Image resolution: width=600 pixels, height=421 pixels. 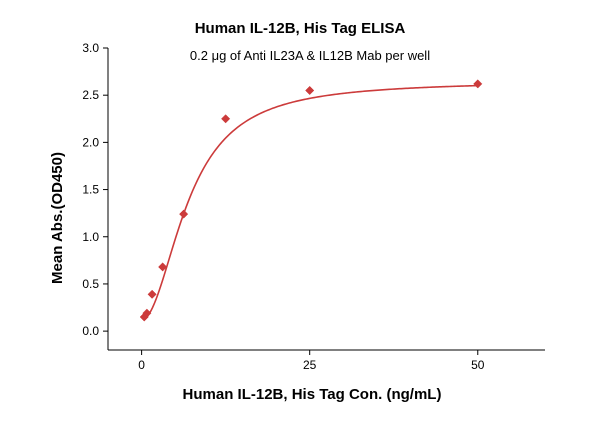 What do you see at coordinates (90, 237) in the screenshot?
I see `y-tick-label: 1.0` at bounding box center [90, 237].